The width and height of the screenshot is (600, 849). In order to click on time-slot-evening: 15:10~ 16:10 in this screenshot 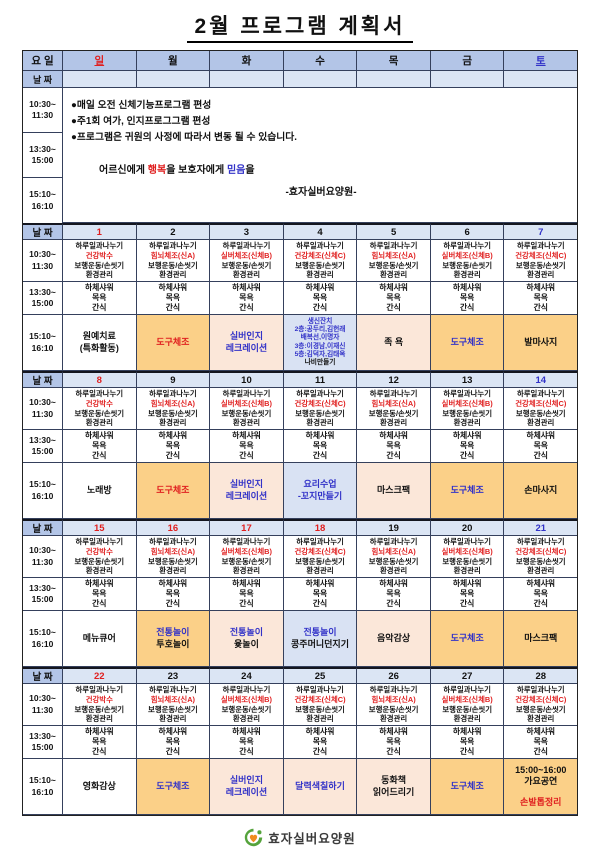, I will do `click(43, 200)`.